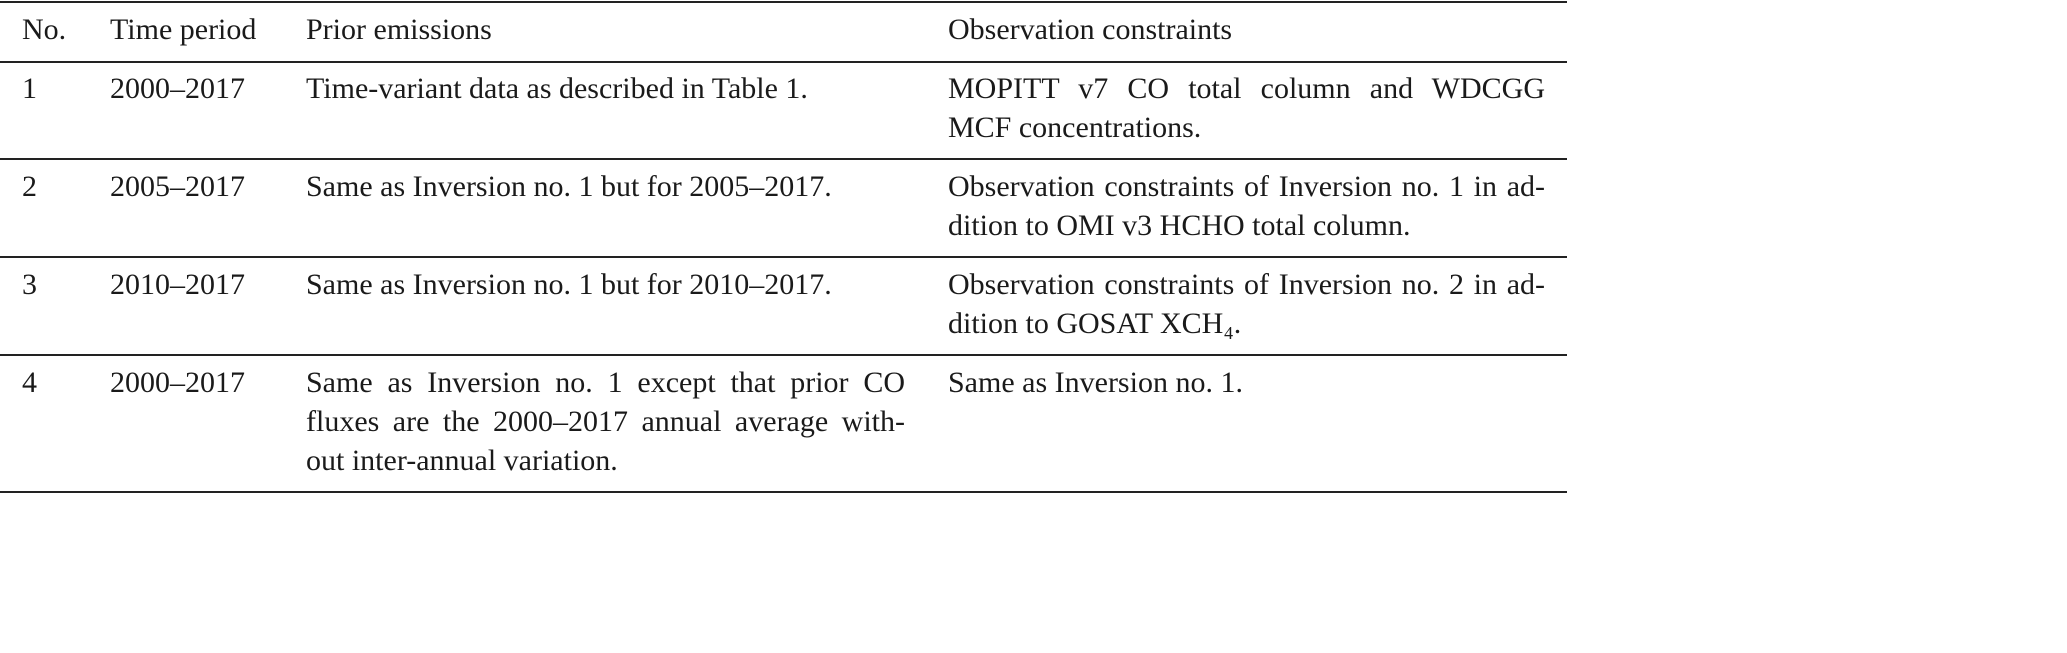 The height and width of the screenshot is (653, 2067). What do you see at coordinates (29, 186) in the screenshot?
I see `cell-line: 2` at bounding box center [29, 186].